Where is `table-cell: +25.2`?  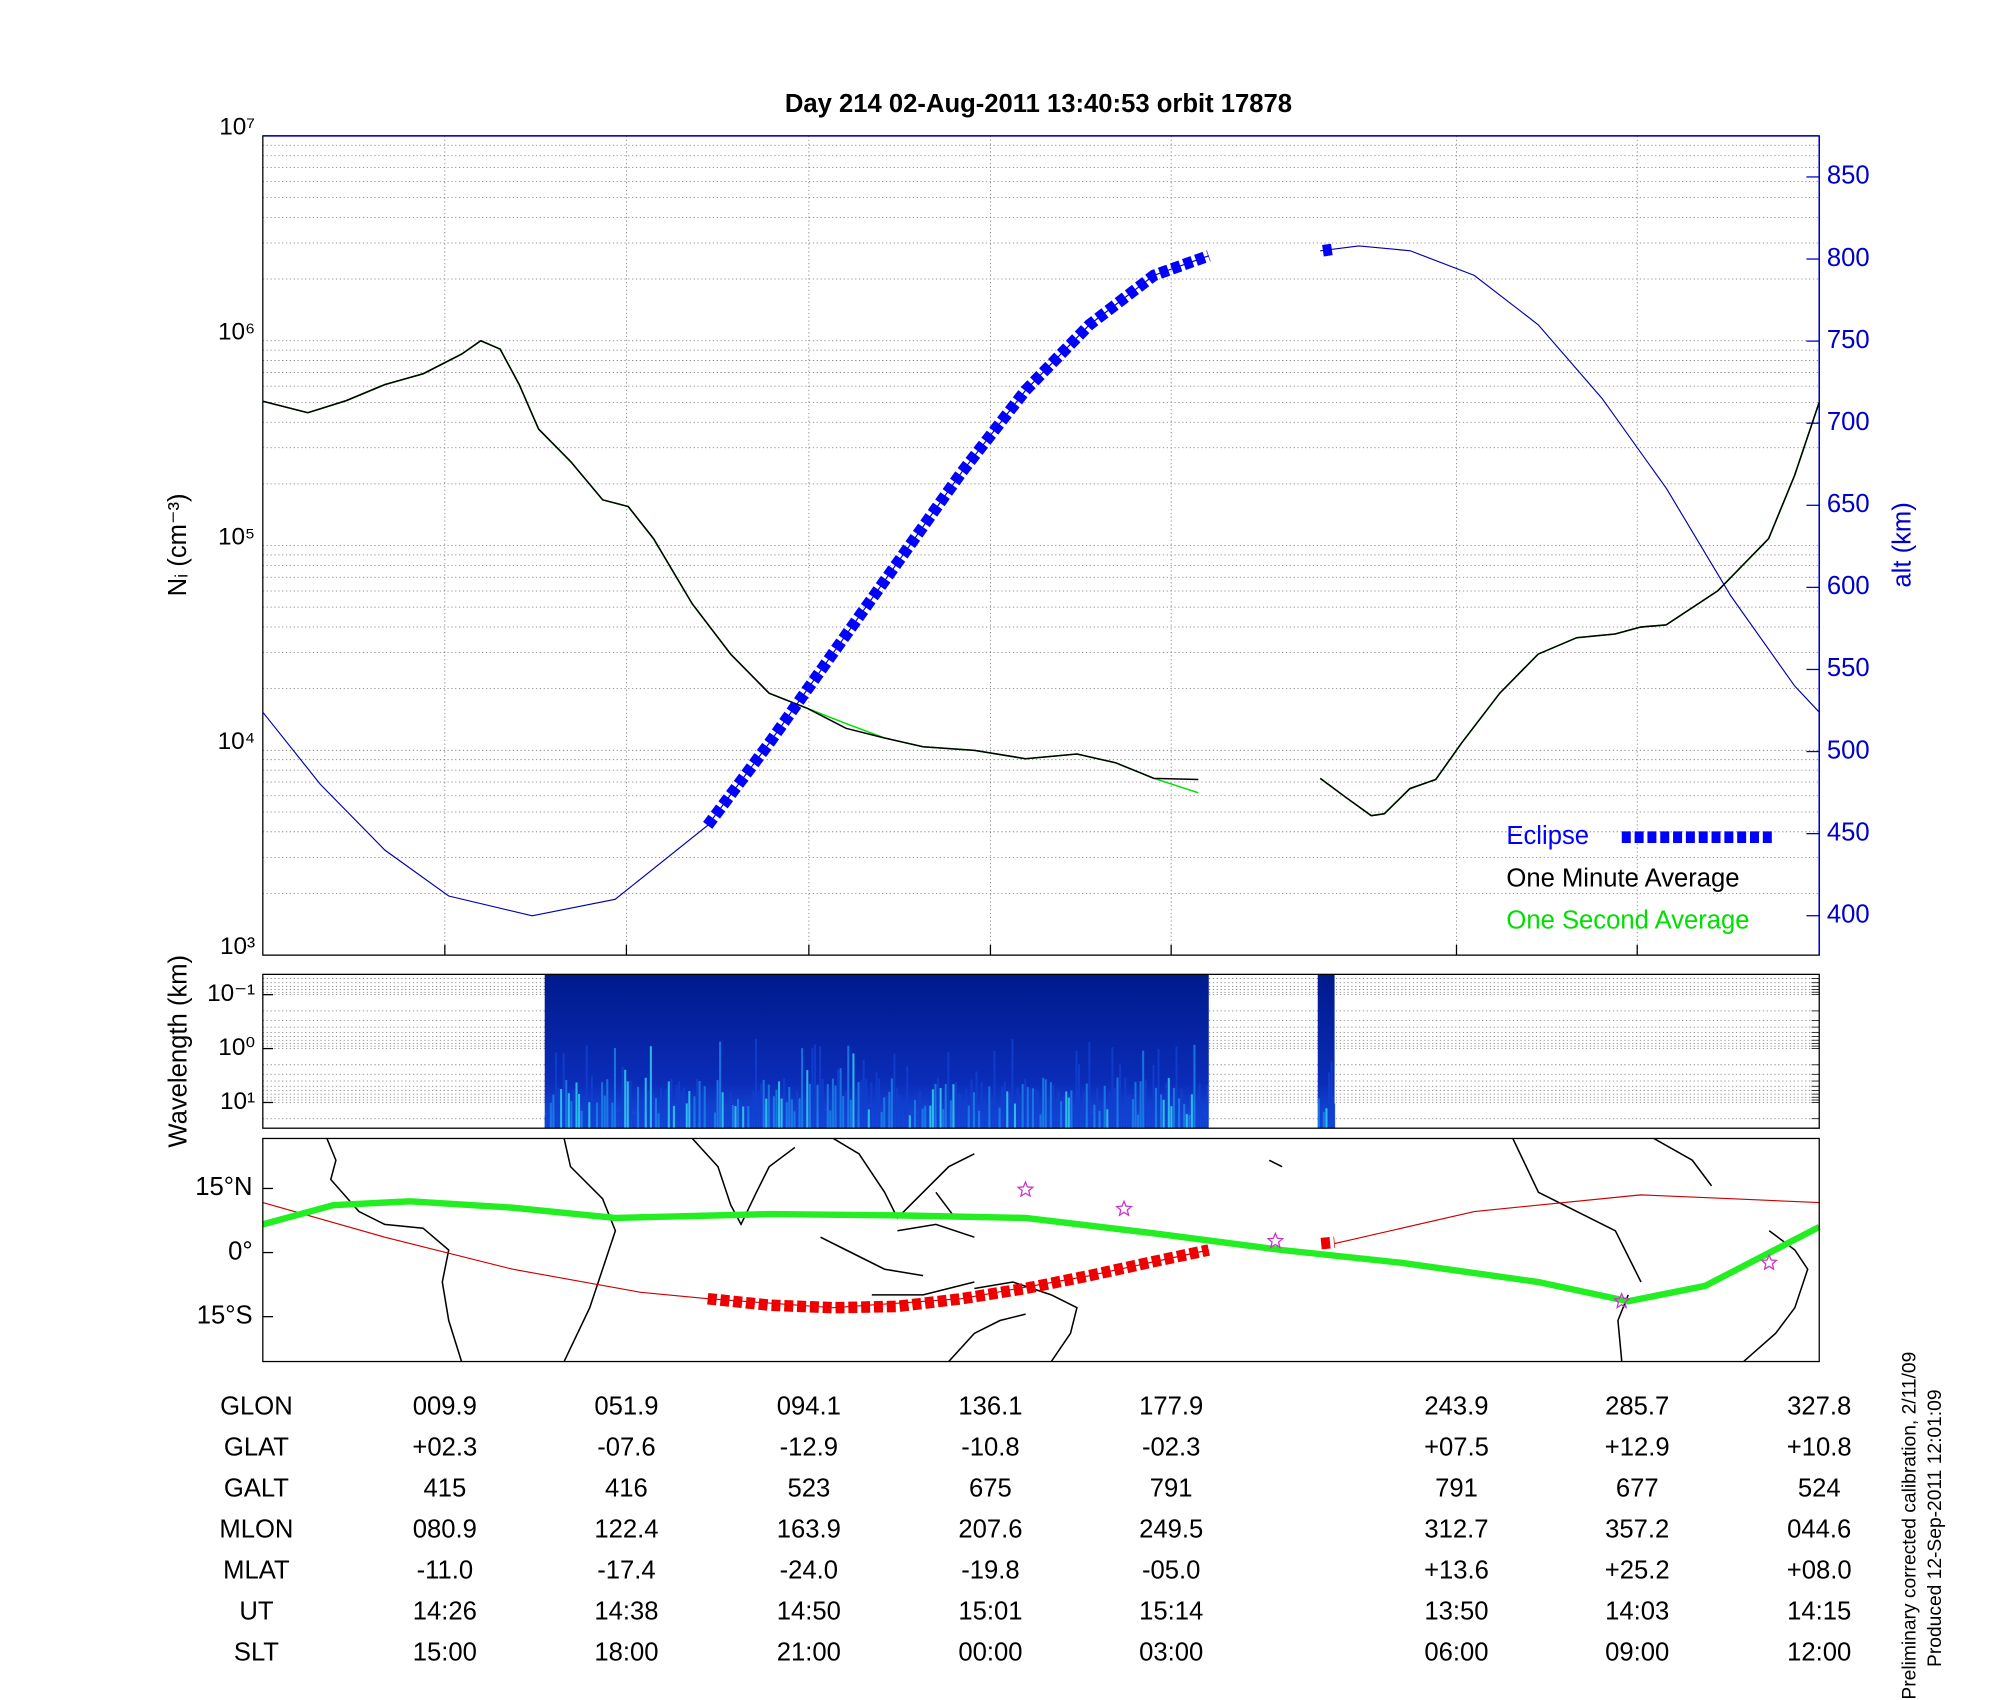
table-cell: +25.2 is located at coordinates (1637, 1571).